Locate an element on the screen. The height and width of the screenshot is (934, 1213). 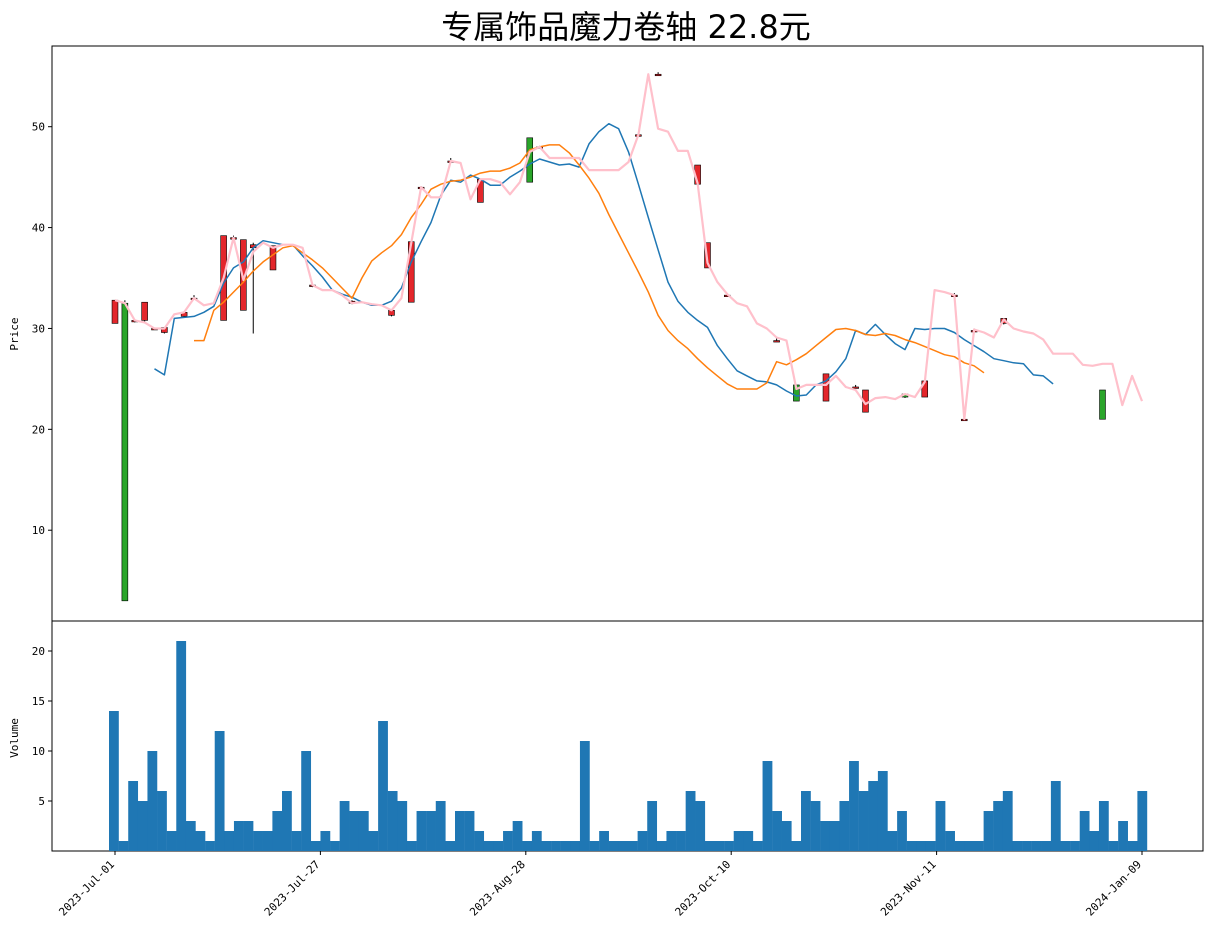
volume-y-tick-label: 5 is located at coordinates (41, 801).